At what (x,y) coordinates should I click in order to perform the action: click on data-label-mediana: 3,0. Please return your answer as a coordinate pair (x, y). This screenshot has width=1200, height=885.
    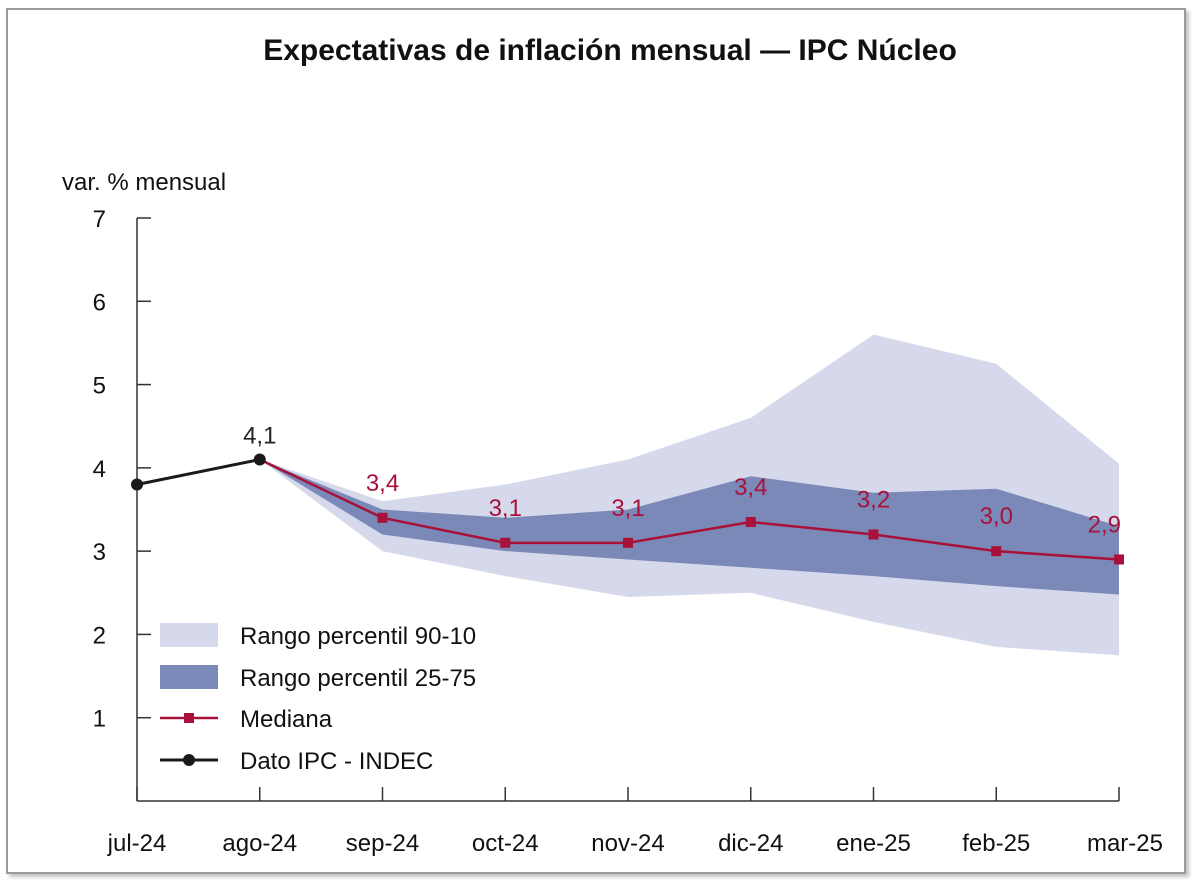
    Looking at the image, I should click on (996, 516).